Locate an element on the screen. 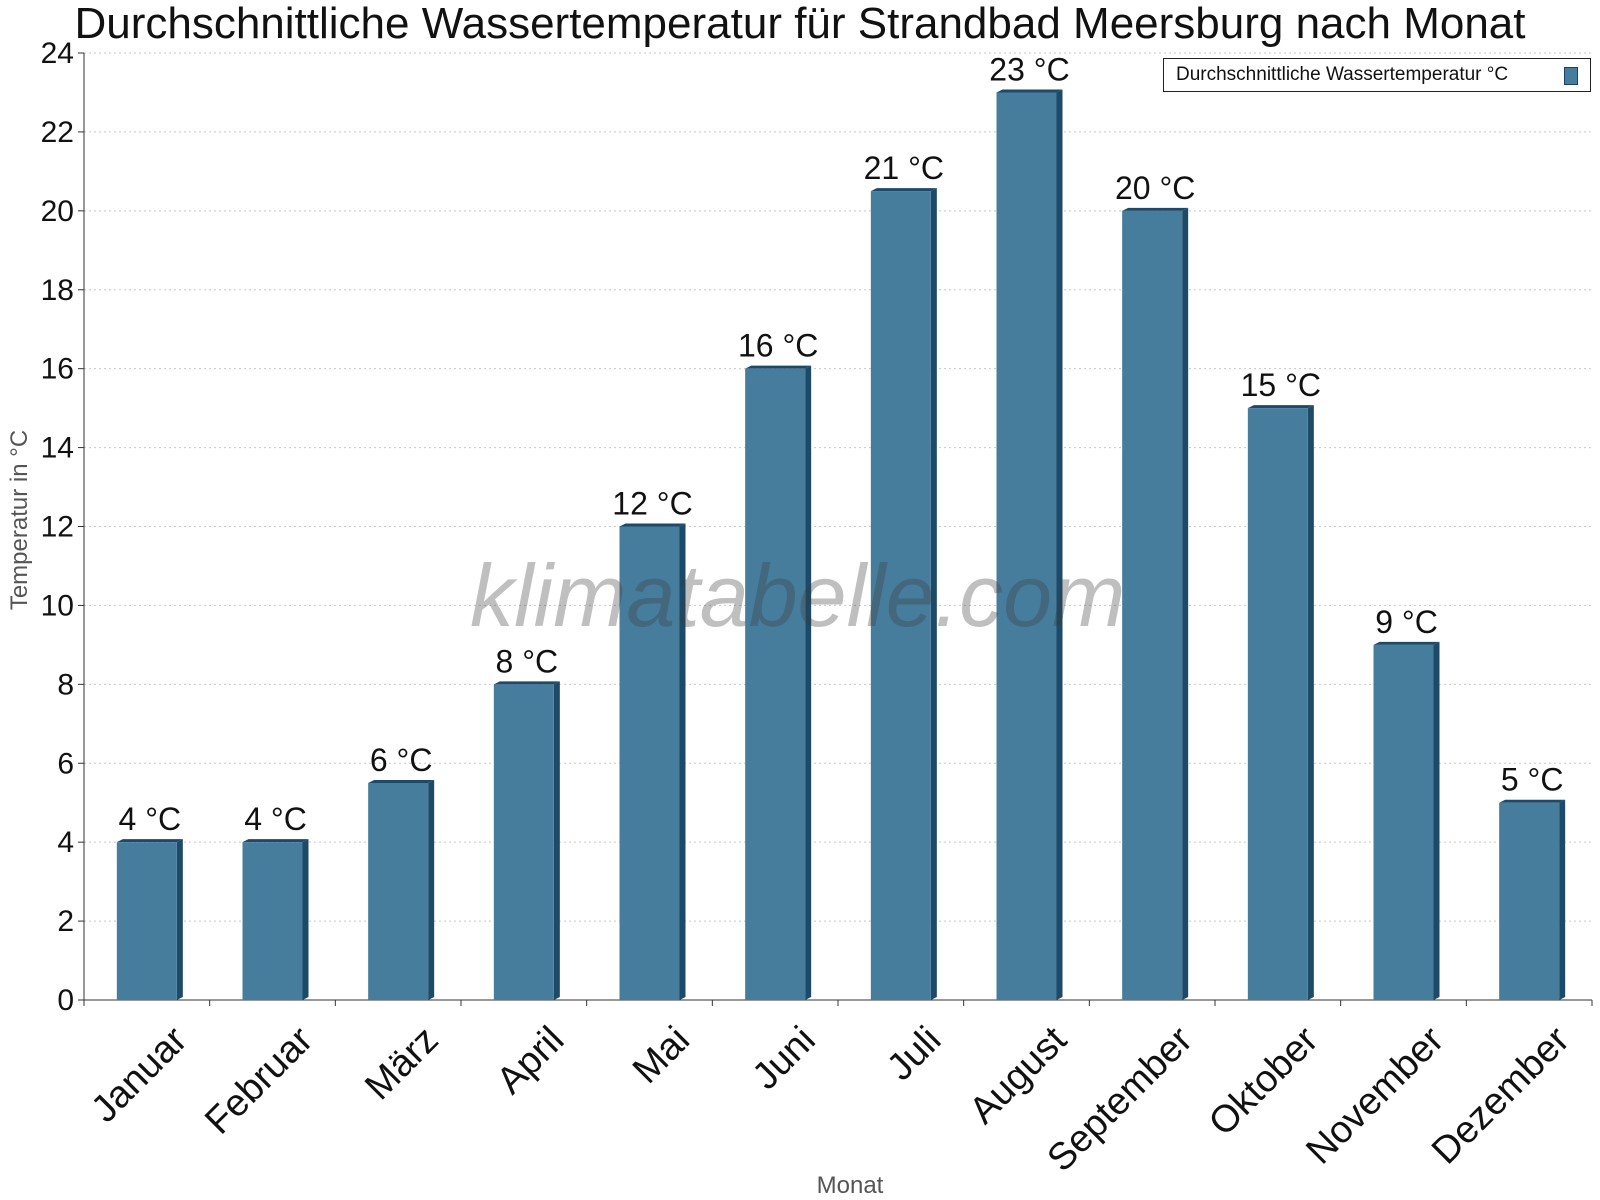  x-tick-label: Januar is located at coordinates (139, 1075).